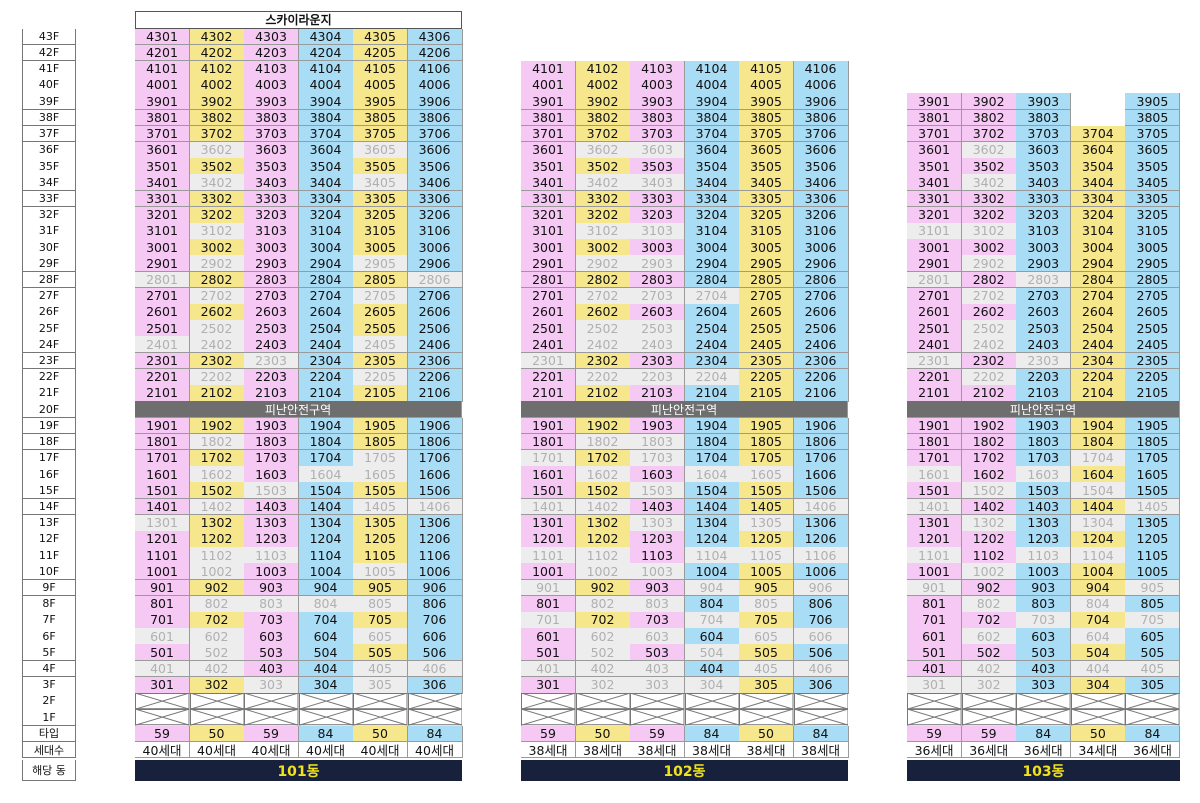 The image size is (1200, 803). I want to click on unit-cell: 305, so click(1153, 685).